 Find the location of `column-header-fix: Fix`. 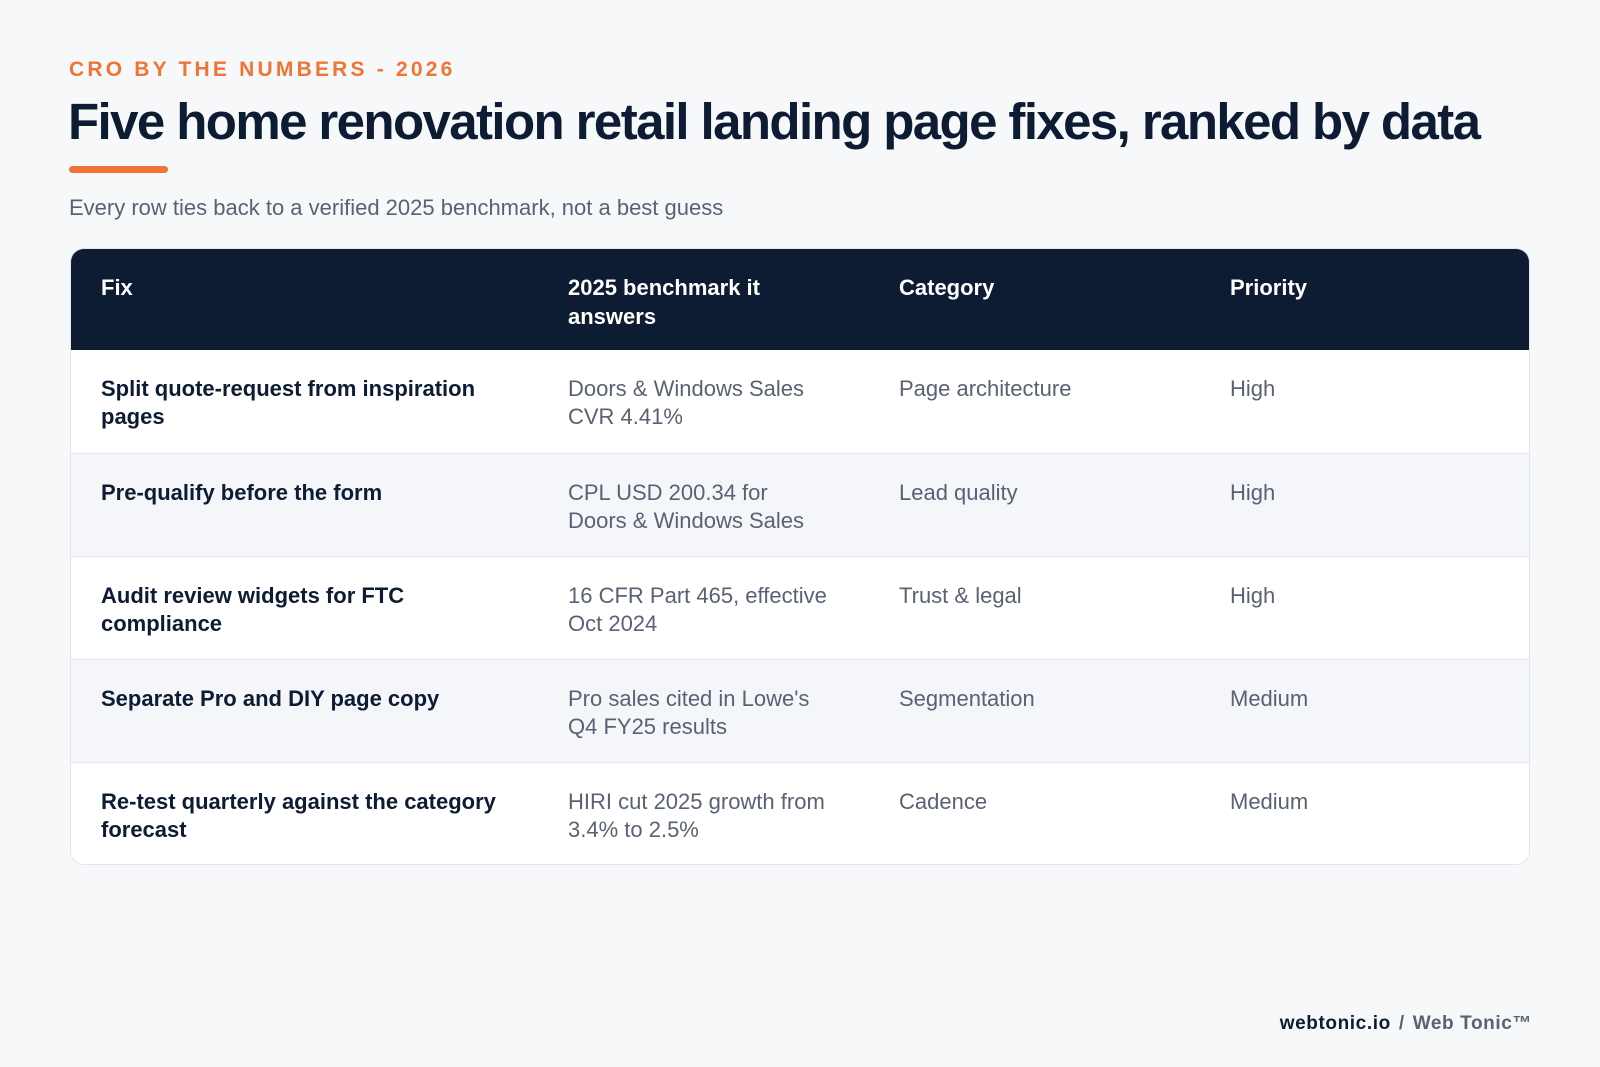

column-header-fix: Fix is located at coordinates (117, 287).